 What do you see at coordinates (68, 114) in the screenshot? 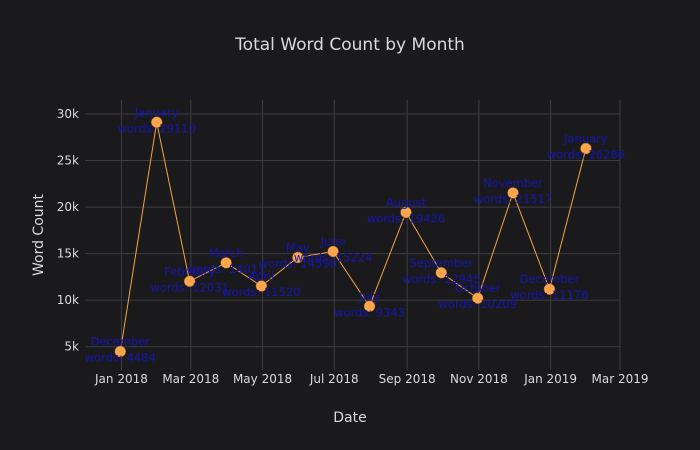
I see `y-tick-label: 30k` at bounding box center [68, 114].